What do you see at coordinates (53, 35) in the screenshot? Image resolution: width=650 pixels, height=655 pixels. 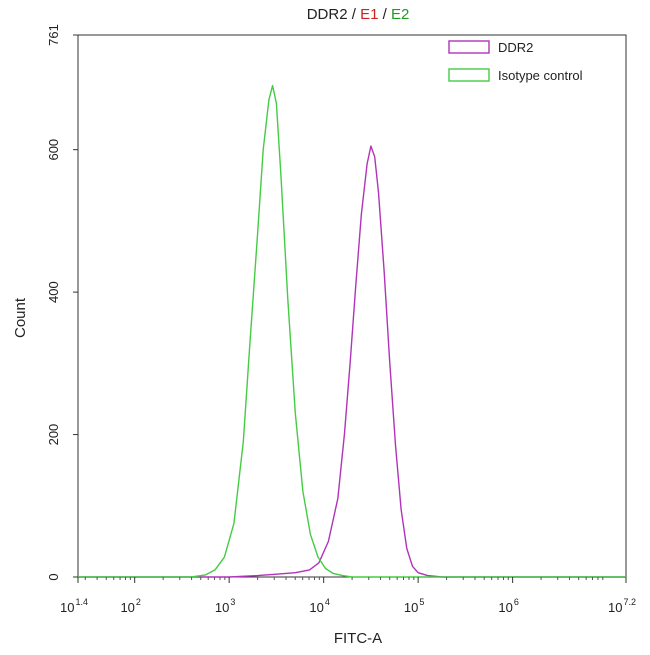 I see `y-tick-label: 761` at bounding box center [53, 35].